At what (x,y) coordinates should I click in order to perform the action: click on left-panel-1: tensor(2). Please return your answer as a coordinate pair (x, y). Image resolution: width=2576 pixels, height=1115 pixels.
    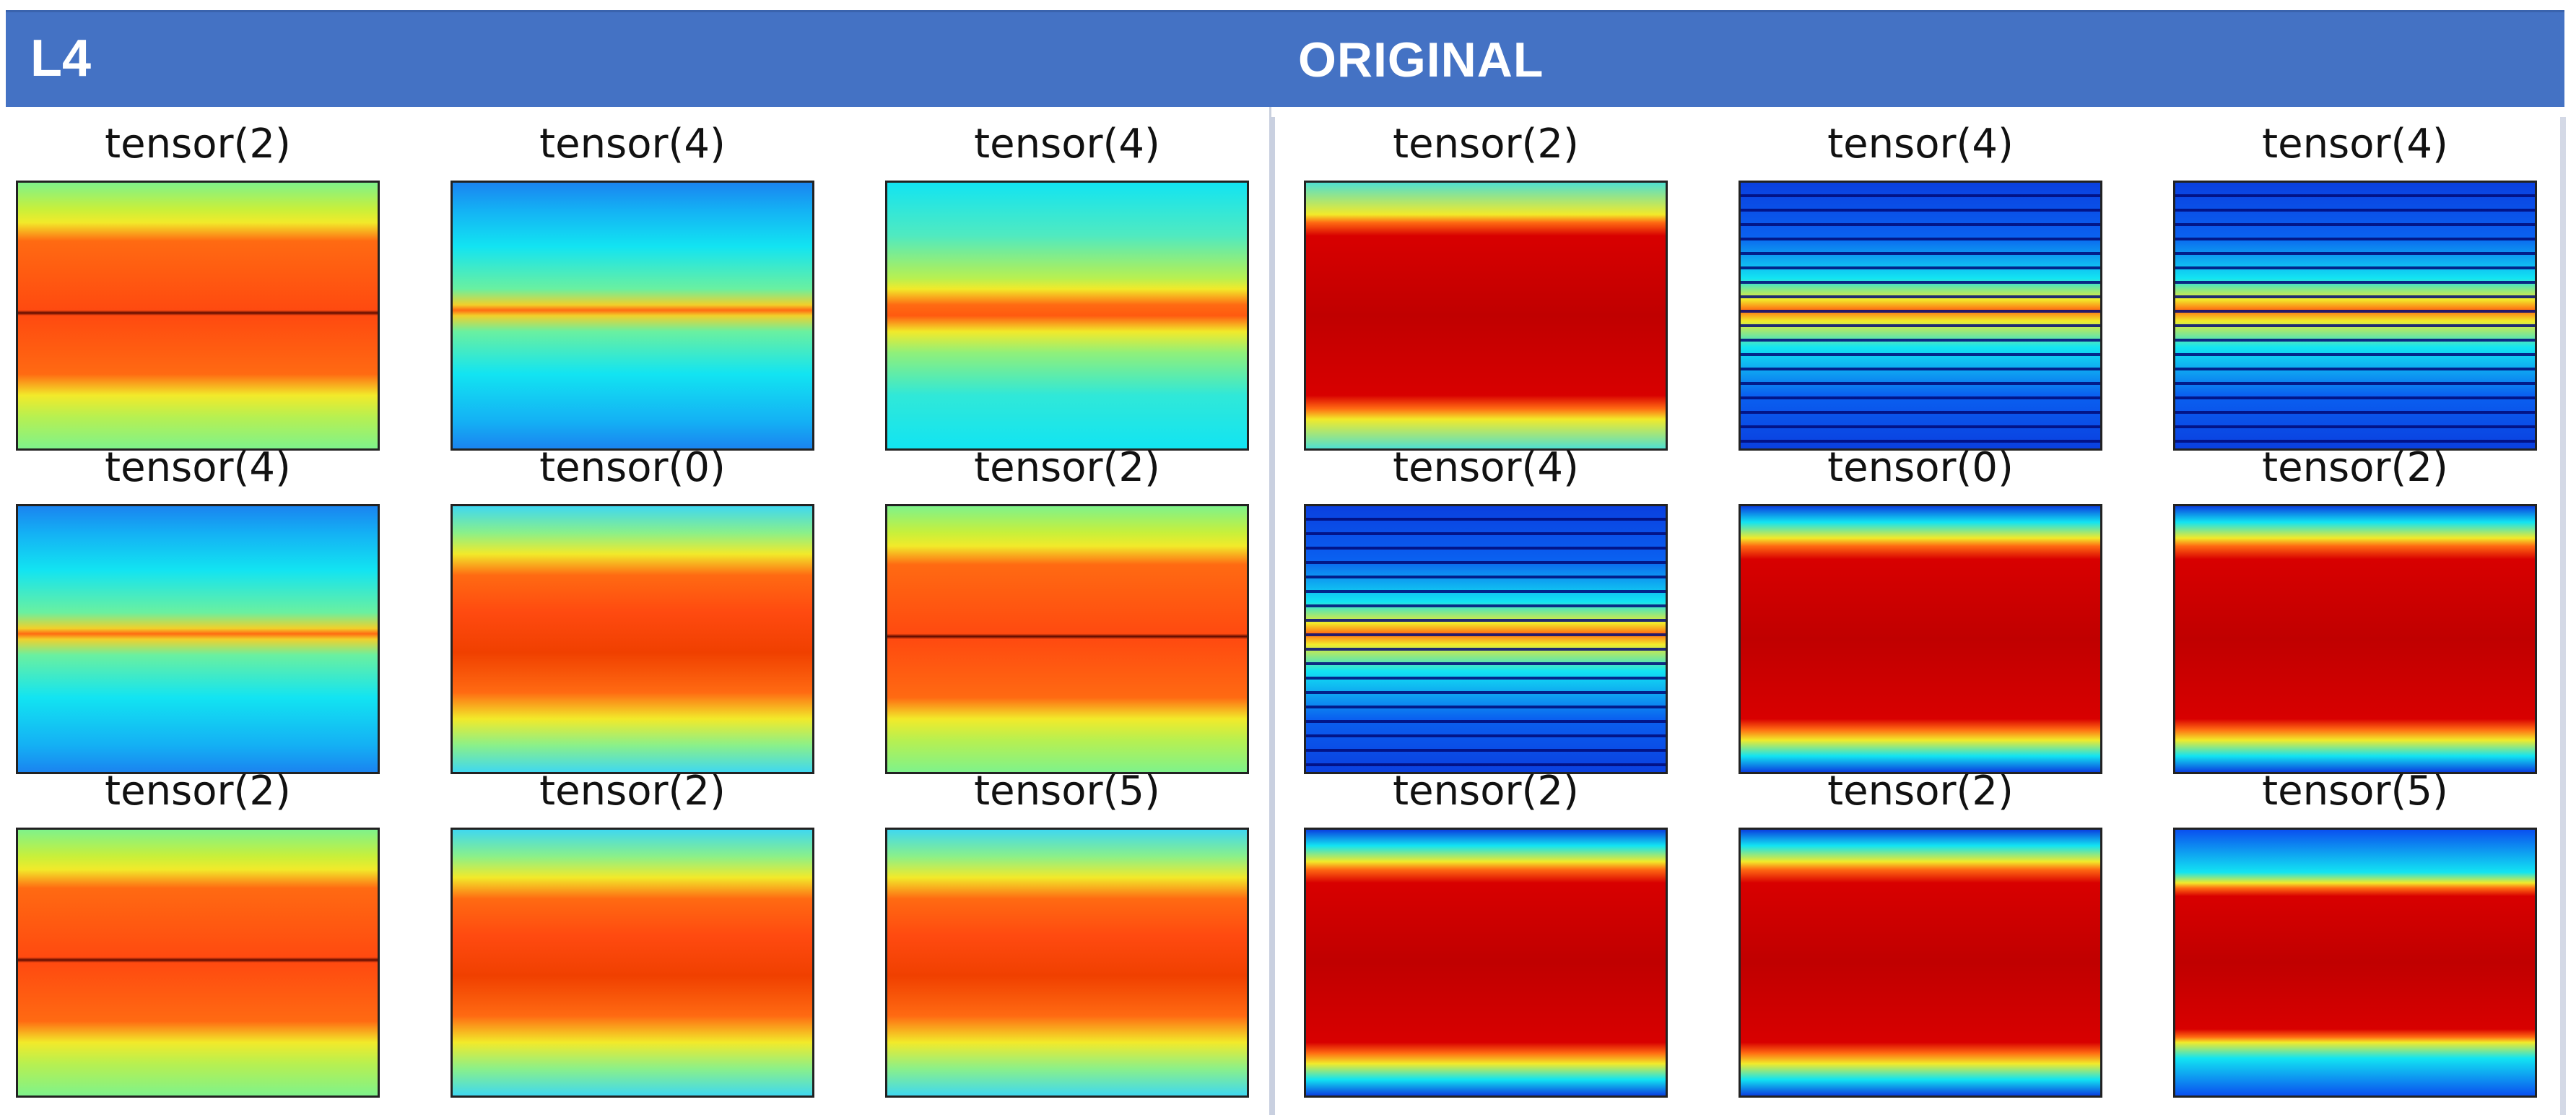
    Looking at the image, I should click on (198, 286).